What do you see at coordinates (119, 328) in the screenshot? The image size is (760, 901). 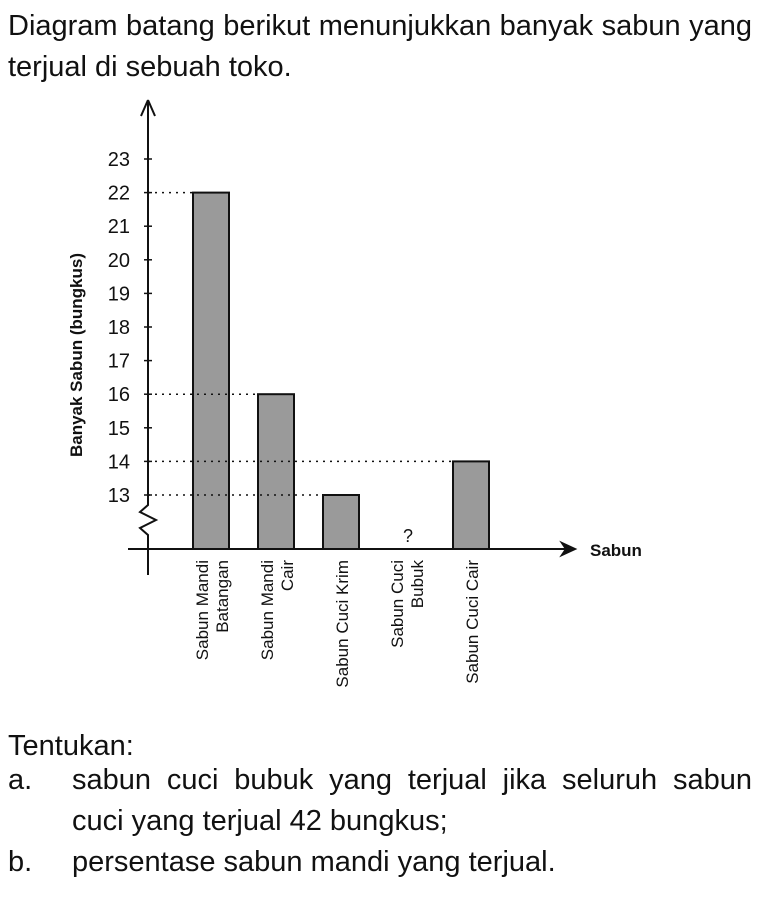 I see `y-tick-label: 18` at bounding box center [119, 328].